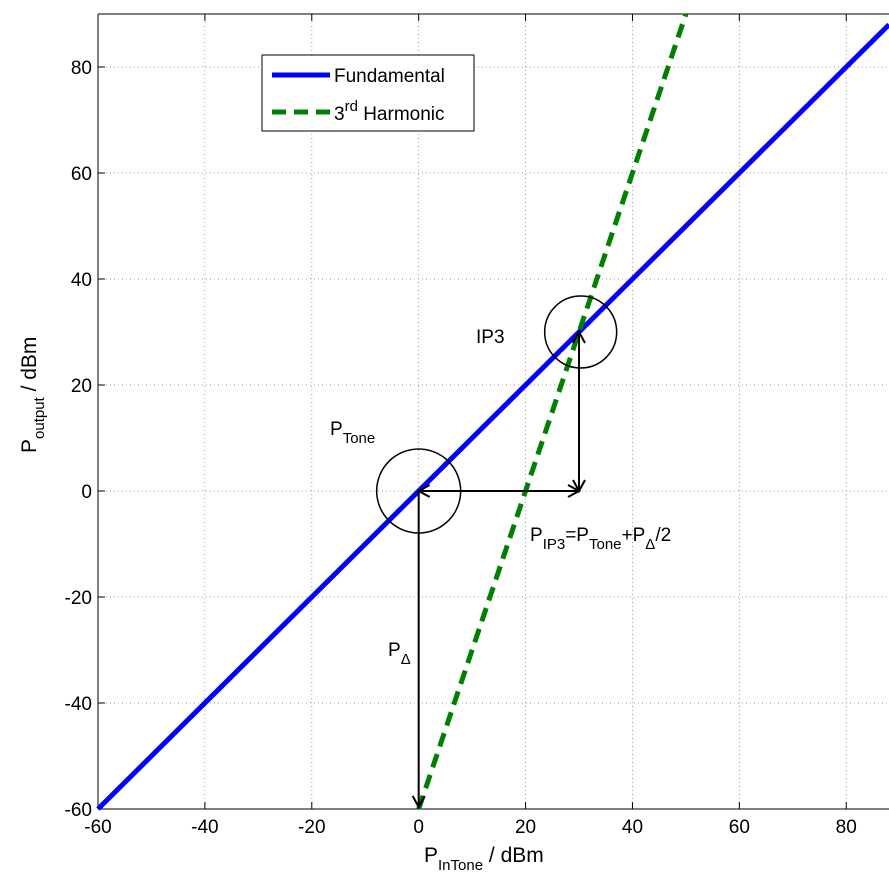  I want to click on ip3-label: IP3, so click(490, 337).